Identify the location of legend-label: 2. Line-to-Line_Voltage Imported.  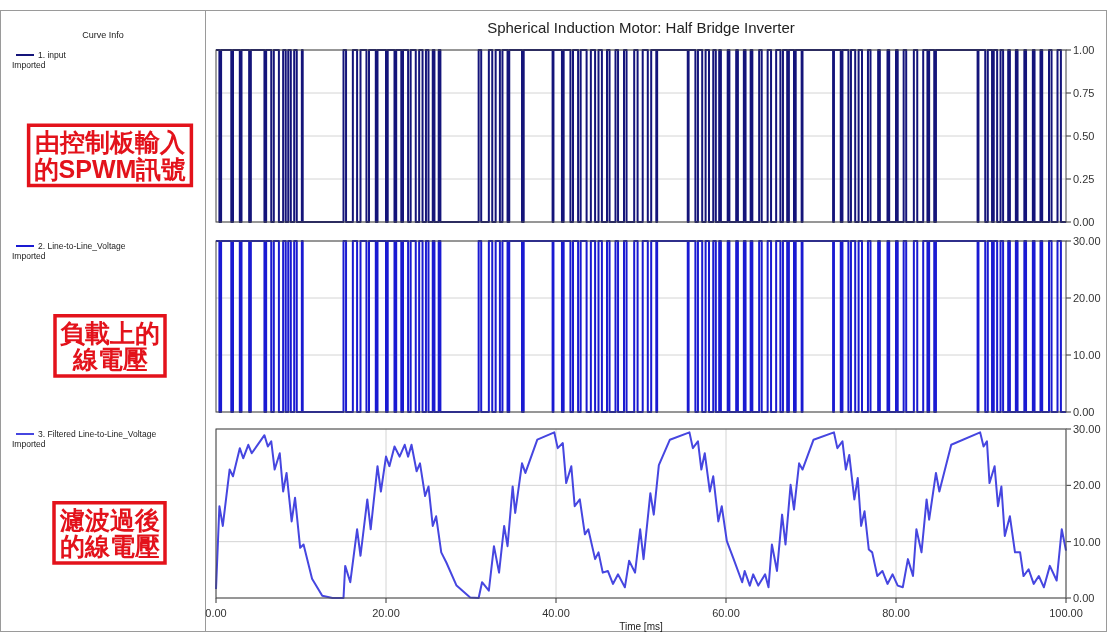
(69, 251).